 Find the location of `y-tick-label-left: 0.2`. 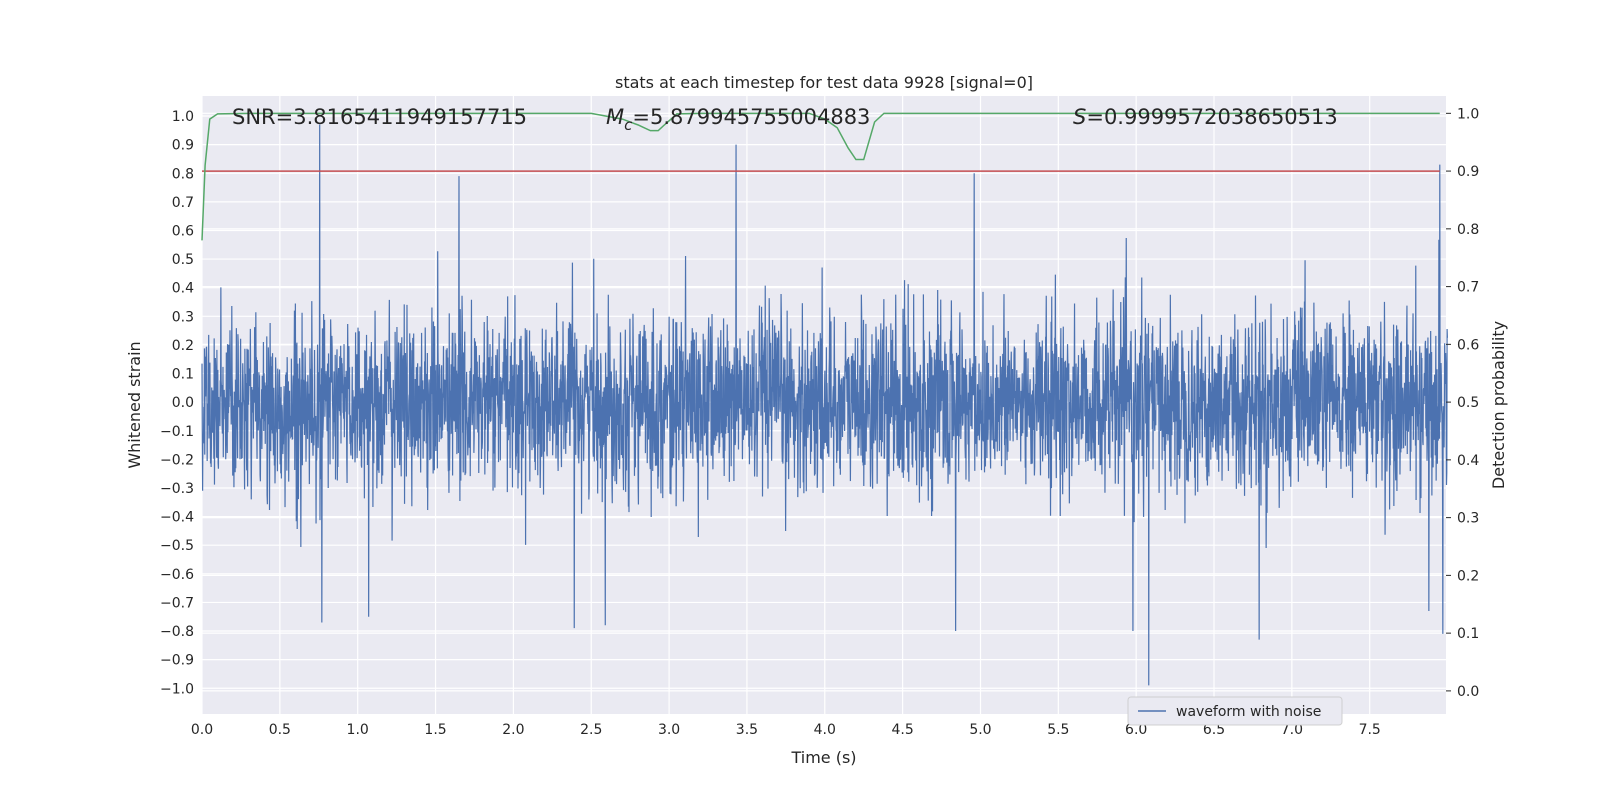

y-tick-label-left: 0.2 is located at coordinates (183, 346).